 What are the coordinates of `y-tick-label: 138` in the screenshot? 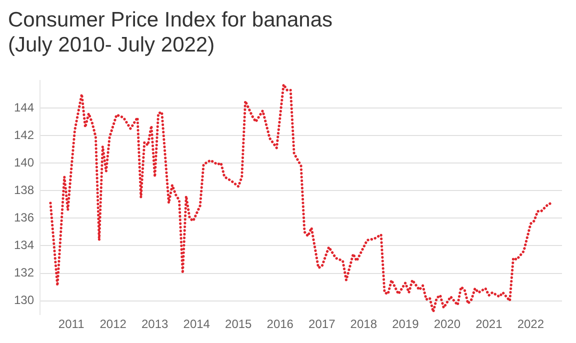 It's located at (24, 189).